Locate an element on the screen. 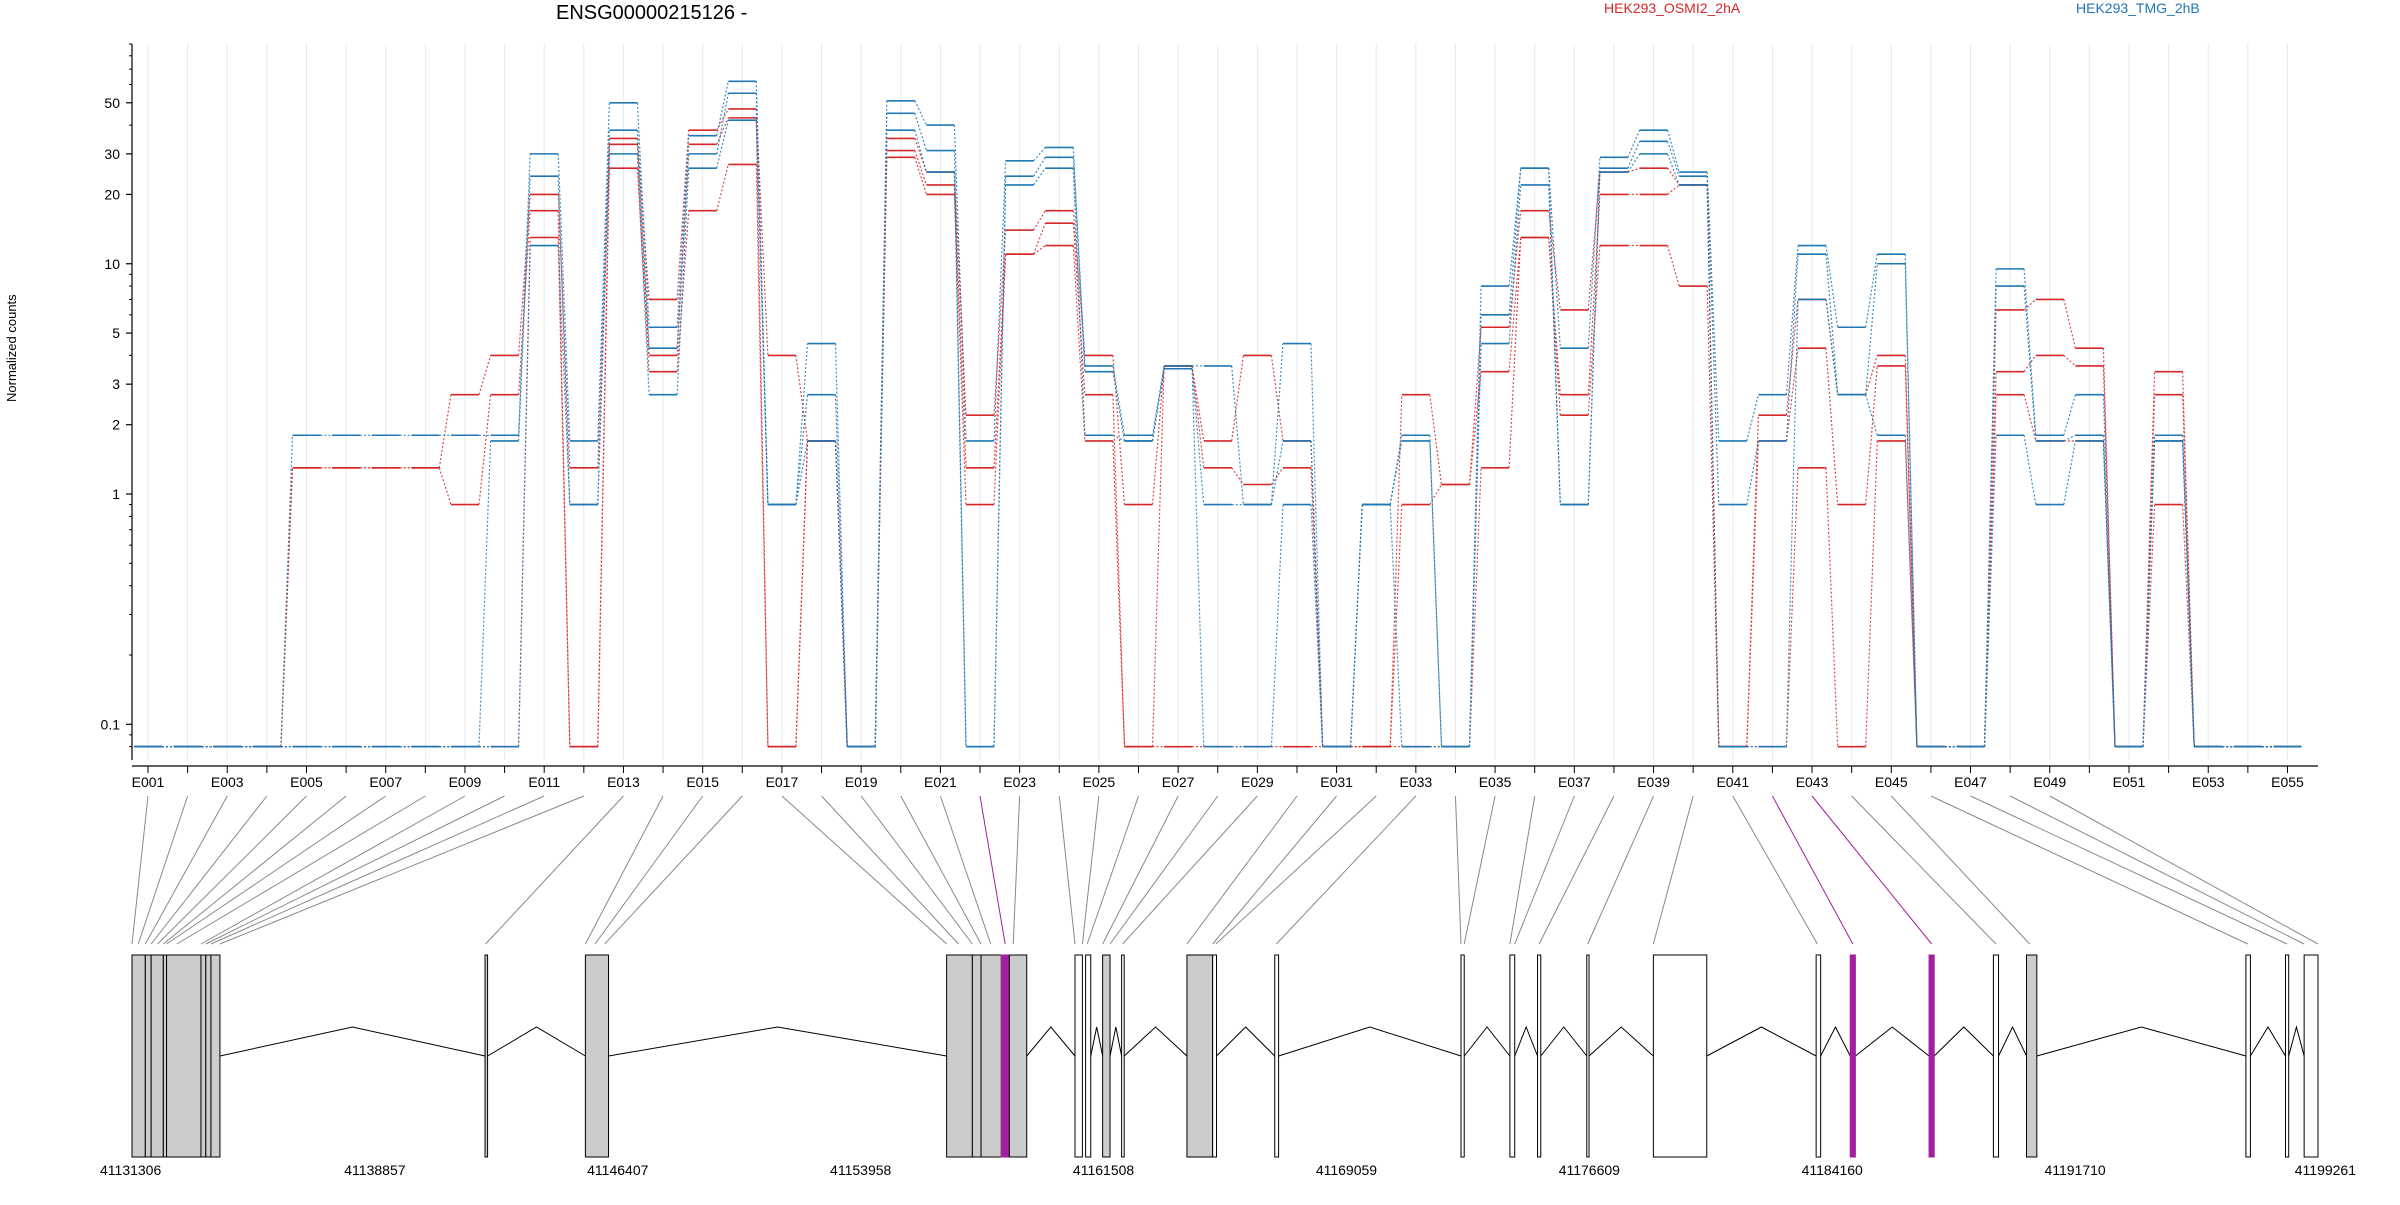 The height and width of the screenshot is (1205, 2400). exon-tick-label: E037 is located at coordinates (1574, 782).